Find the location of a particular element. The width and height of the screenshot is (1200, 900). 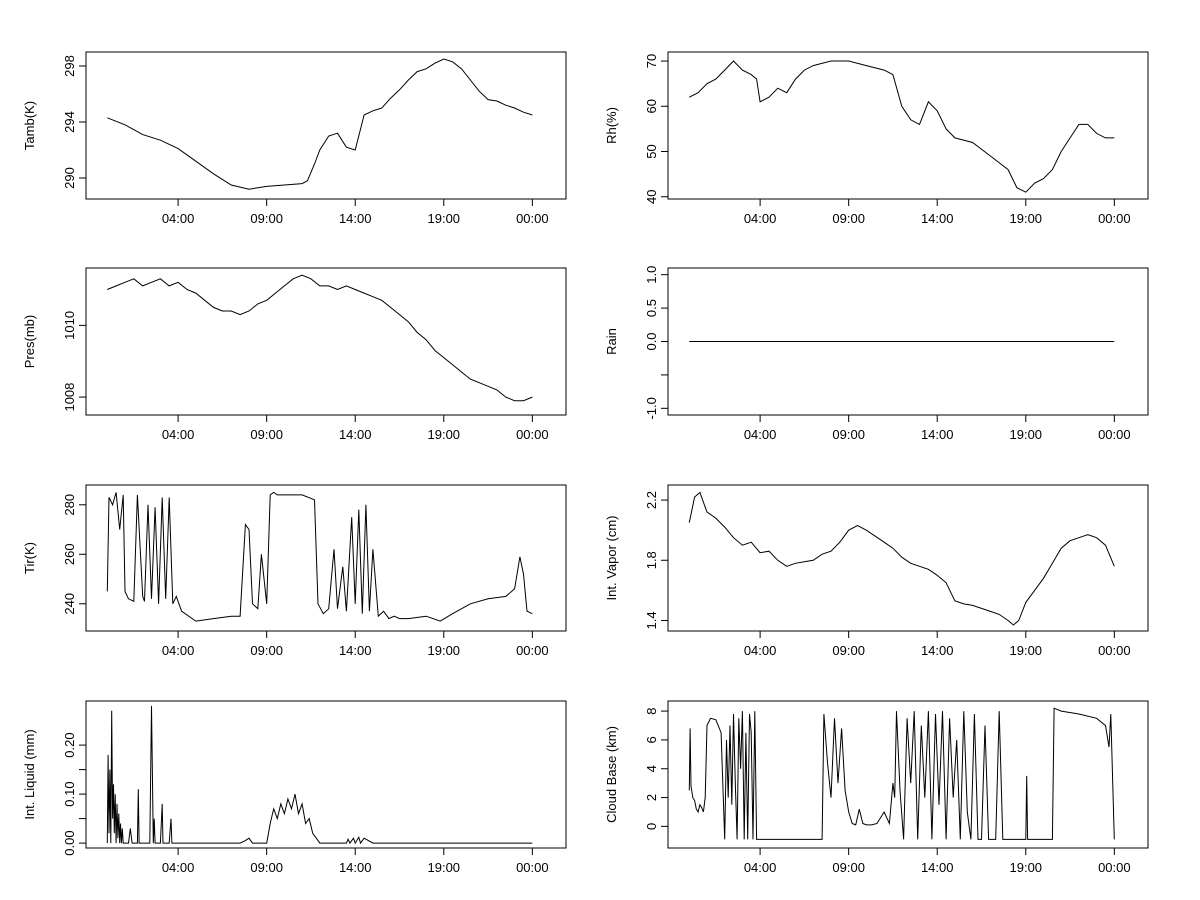

rh-ytick-label: 50 is located at coordinates (651, 151).